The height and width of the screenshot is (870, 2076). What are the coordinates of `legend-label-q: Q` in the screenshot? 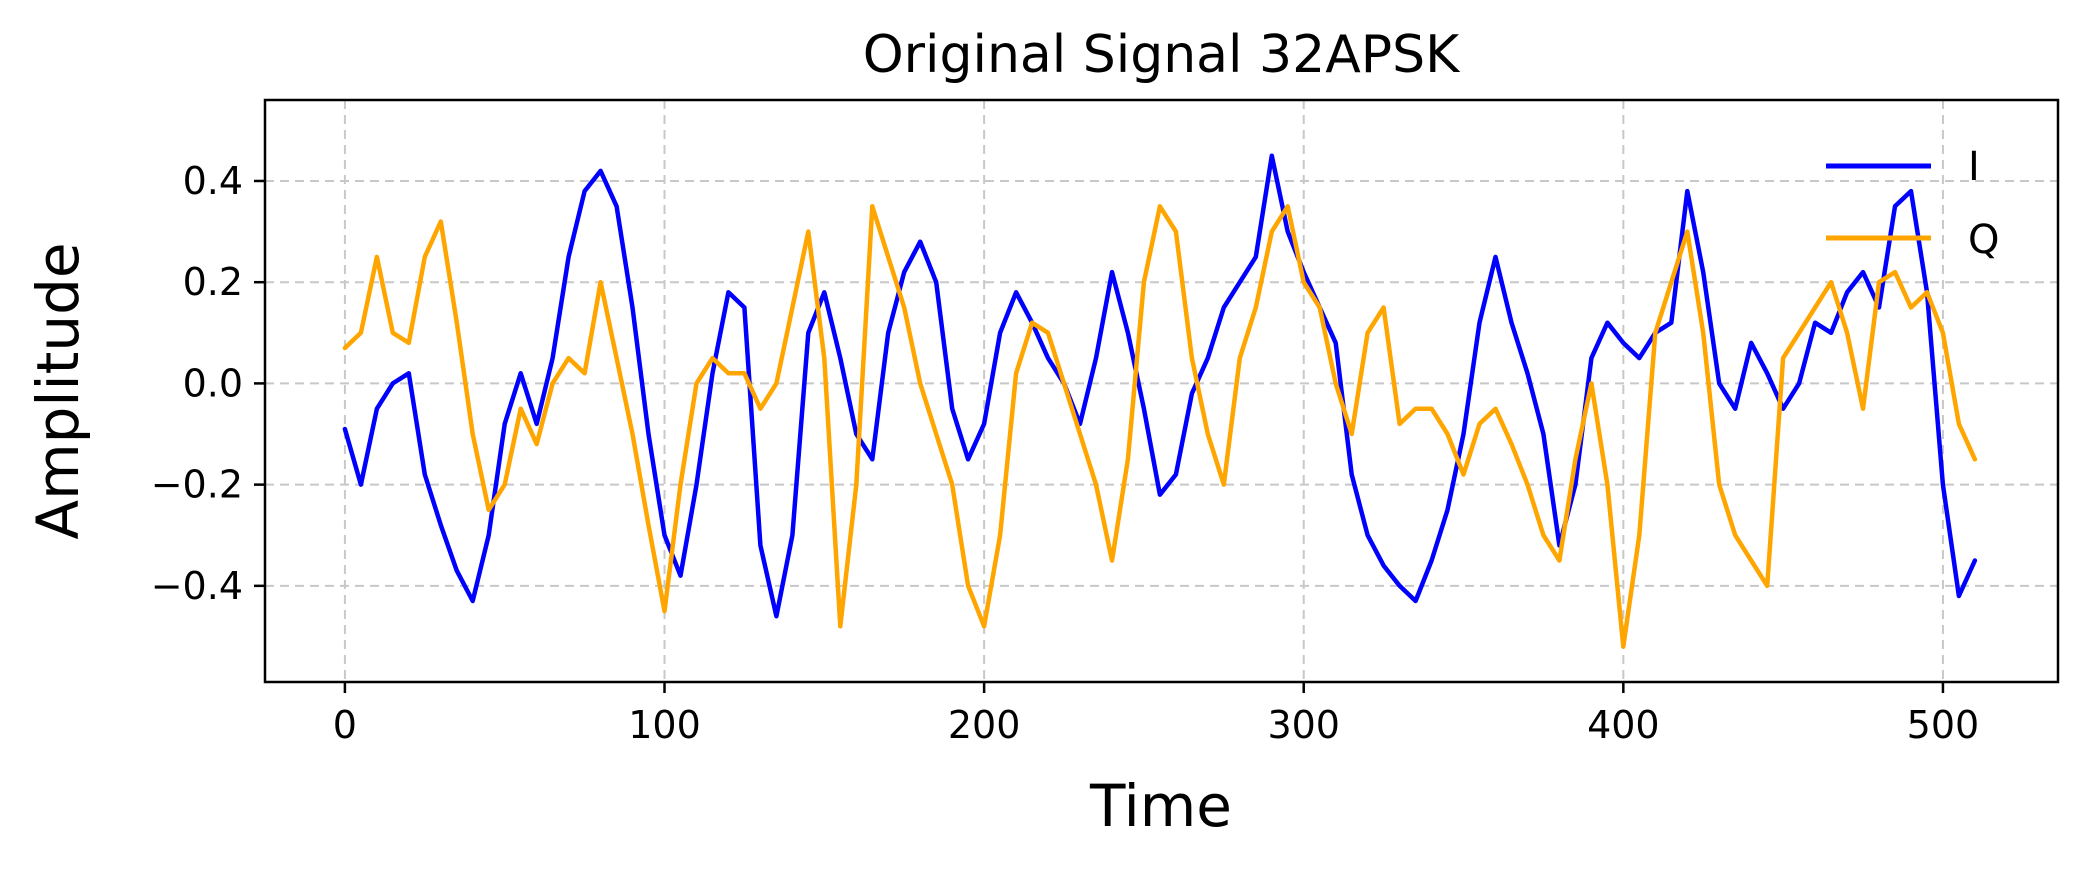 It's located at (1983, 240).